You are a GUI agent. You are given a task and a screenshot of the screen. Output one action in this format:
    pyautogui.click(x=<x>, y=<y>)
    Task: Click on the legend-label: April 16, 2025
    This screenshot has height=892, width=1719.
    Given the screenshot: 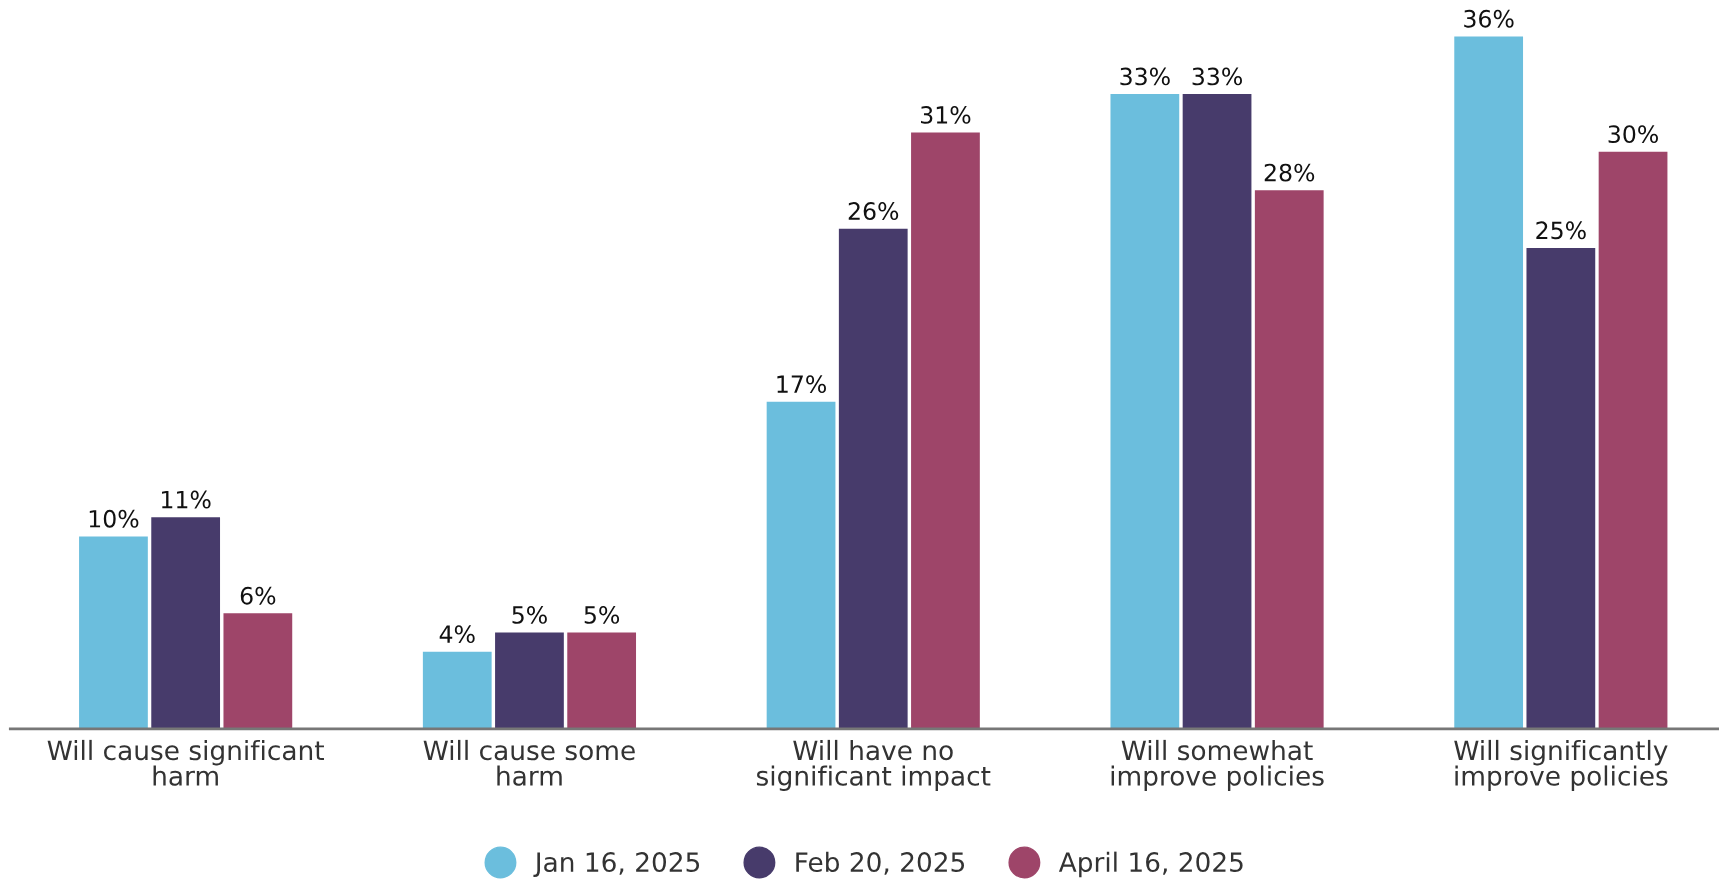 What is the action you would take?
    pyautogui.click(x=1150, y=864)
    